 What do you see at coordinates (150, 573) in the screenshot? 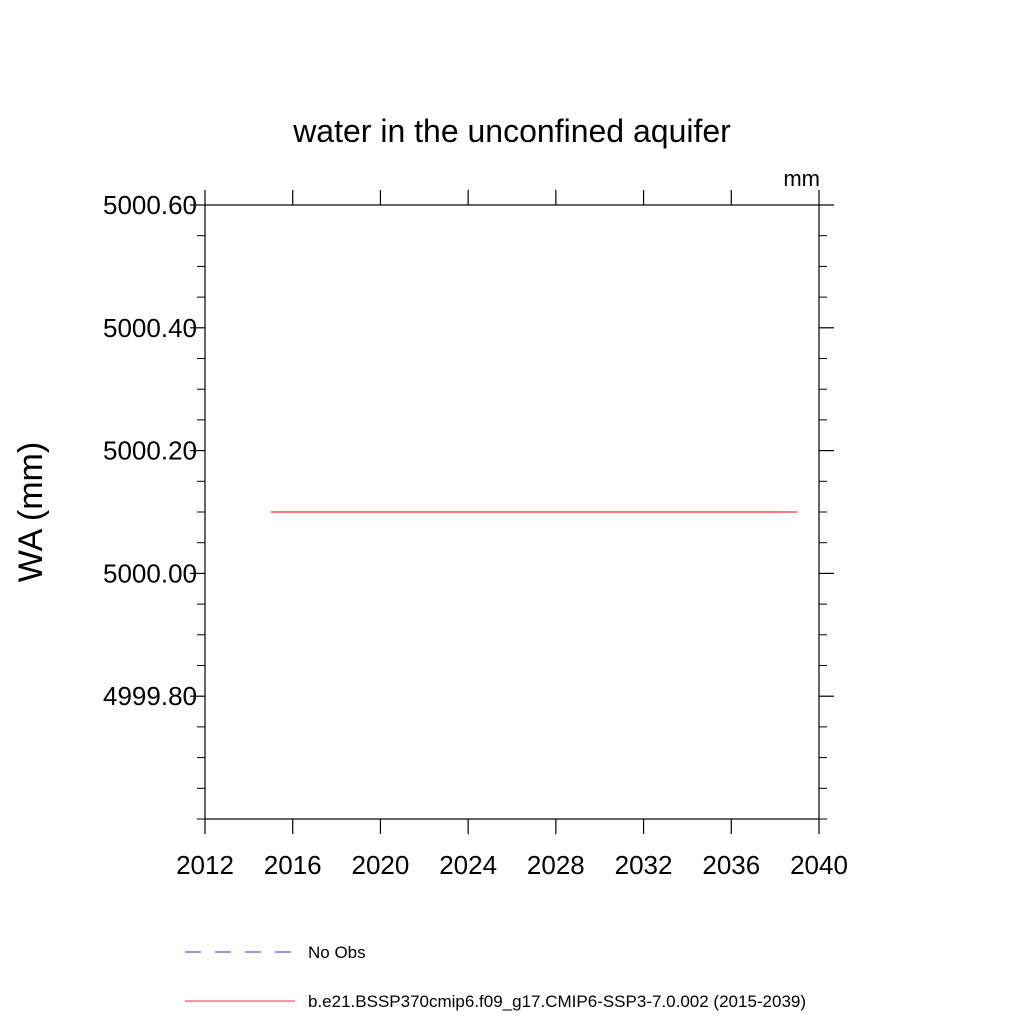
I see `y-tick-label: 5000.00` at bounding box center [150, 573].